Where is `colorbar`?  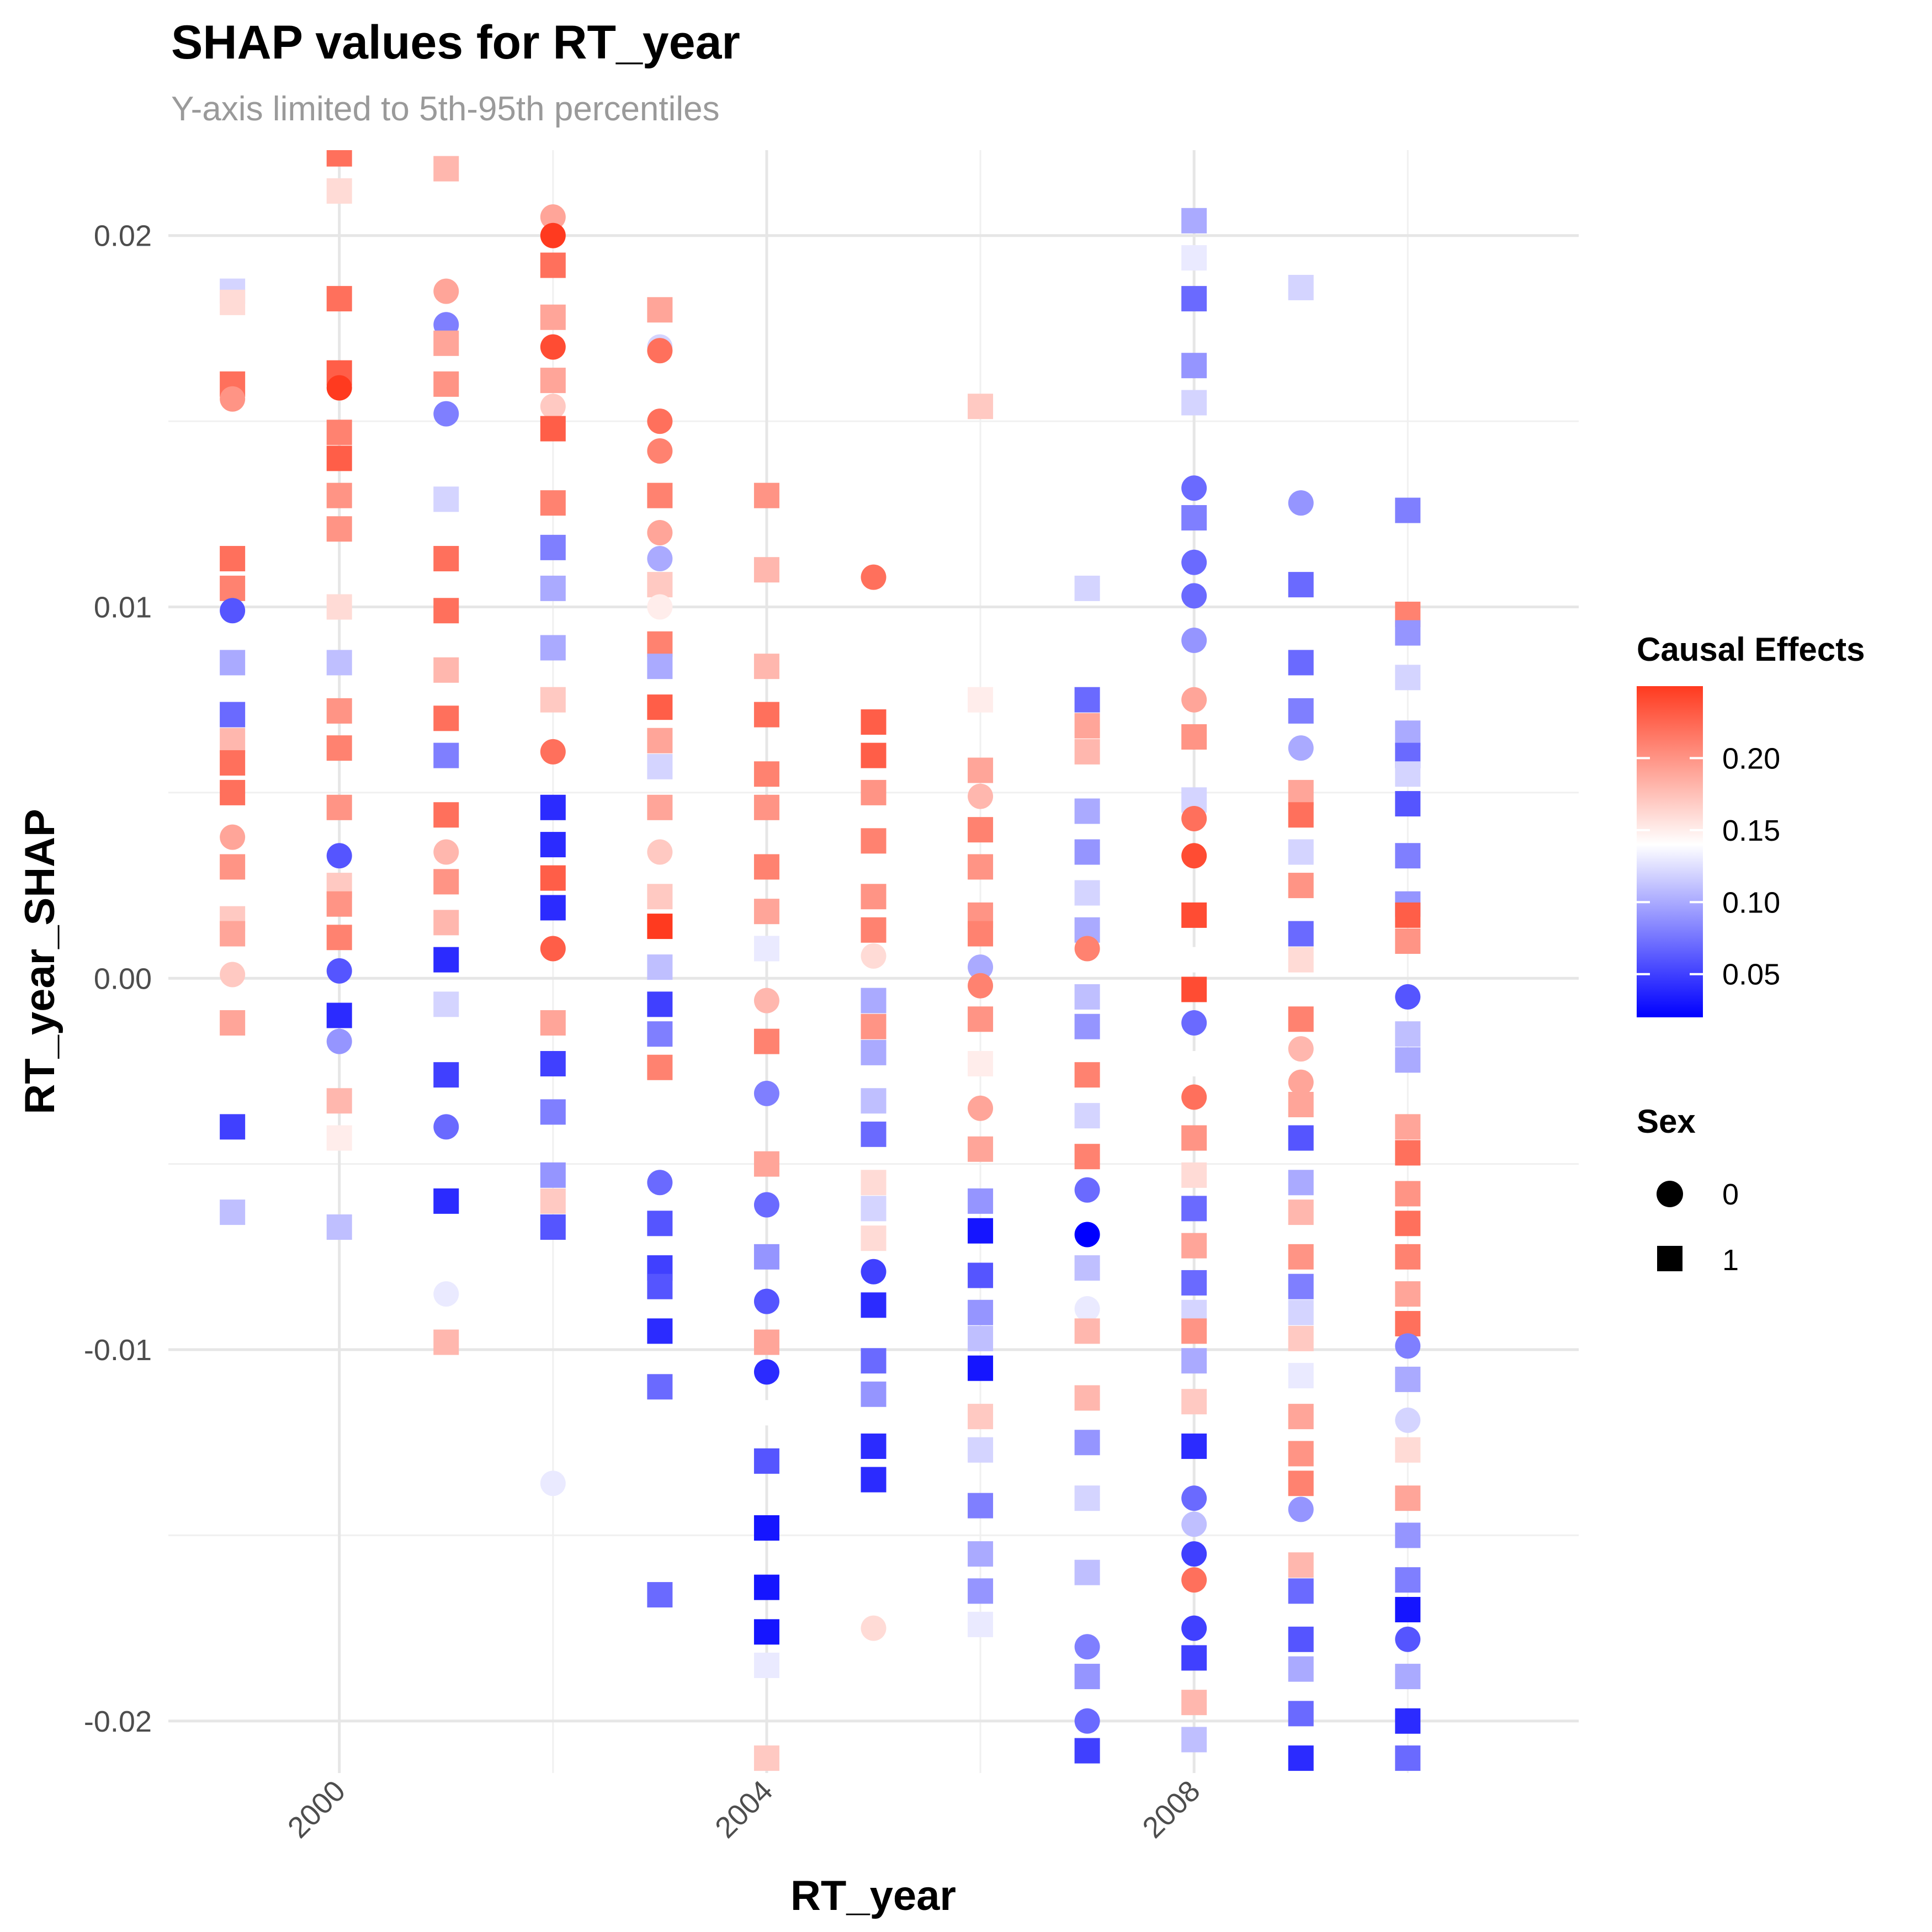
colorbar is located at coordinates (1670, 852).